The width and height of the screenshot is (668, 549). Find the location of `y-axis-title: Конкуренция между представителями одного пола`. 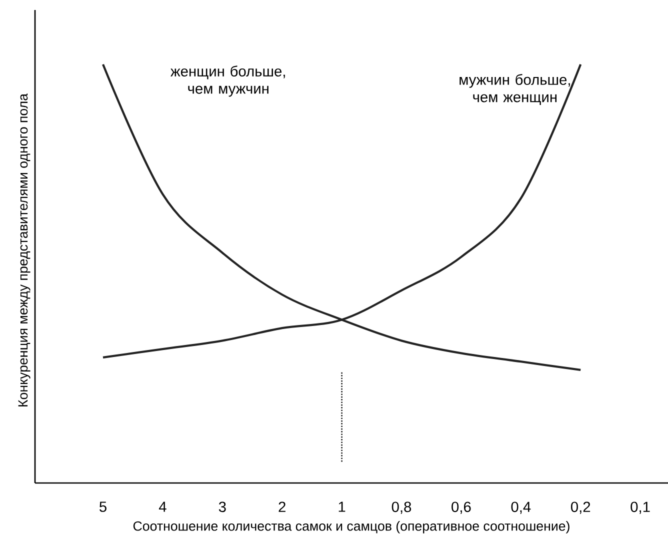

y-axis-title: Конкуренция между представителями одного пола is located at coordinates (24, 249).